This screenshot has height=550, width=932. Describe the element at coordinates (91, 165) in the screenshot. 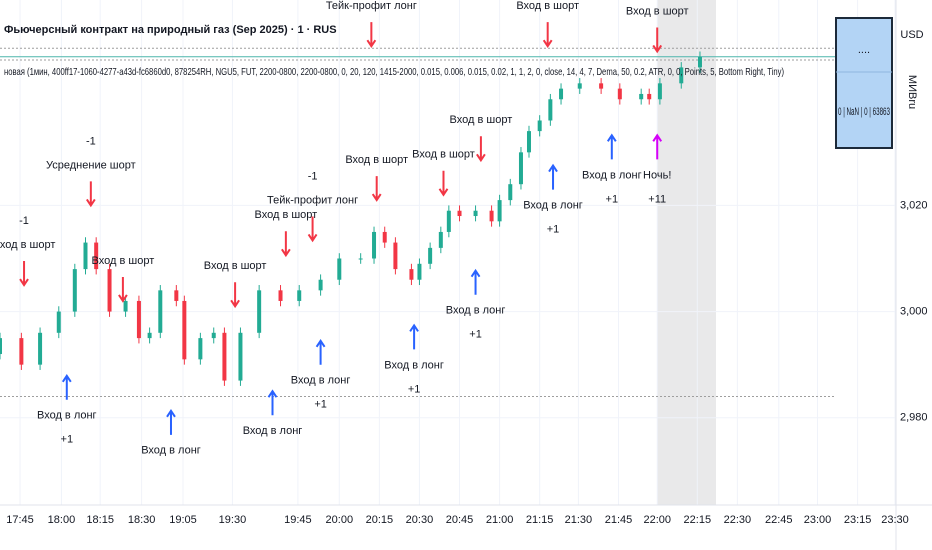

I see `signal-label: Усреднение шорт` at that location.